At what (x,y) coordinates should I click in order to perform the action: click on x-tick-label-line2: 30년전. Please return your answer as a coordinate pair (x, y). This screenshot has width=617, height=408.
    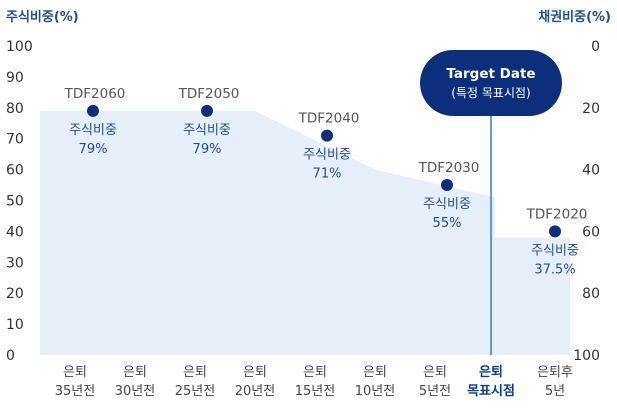
    Looking at the image, I should click on (135, 391).